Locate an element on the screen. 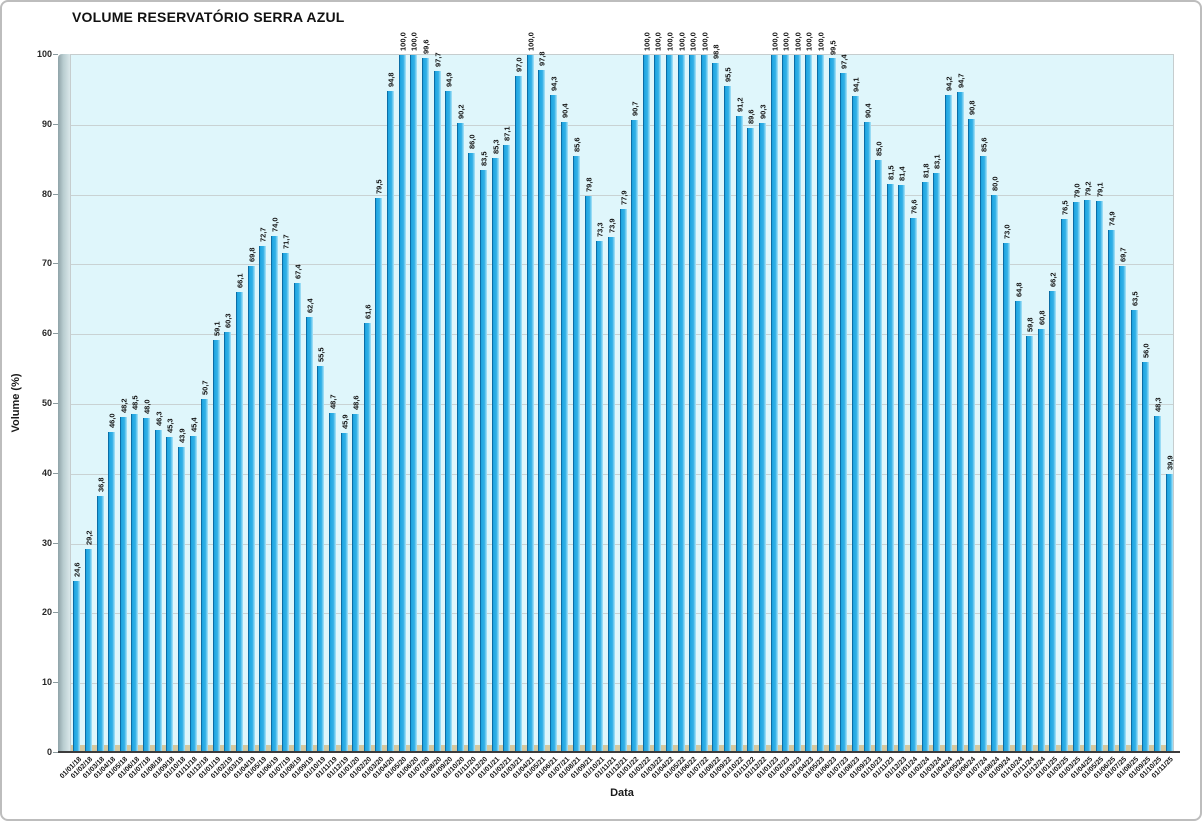 This screenshot has height=821, width=1202. bar-value-label: 24,6 is located at coordinates (77, 570).